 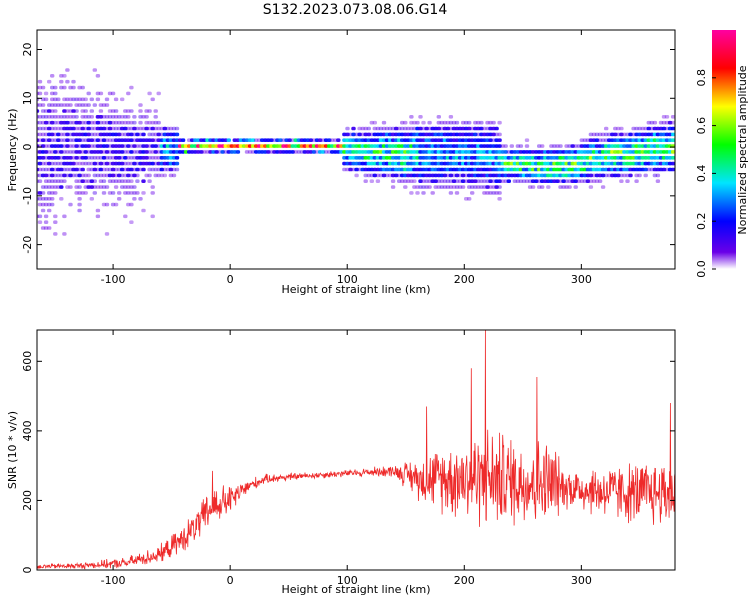 What do you see at coordinates (113, 580) in the screenshot?
I see `snr-xtick-label: -100` at bounding box center [113, 580].